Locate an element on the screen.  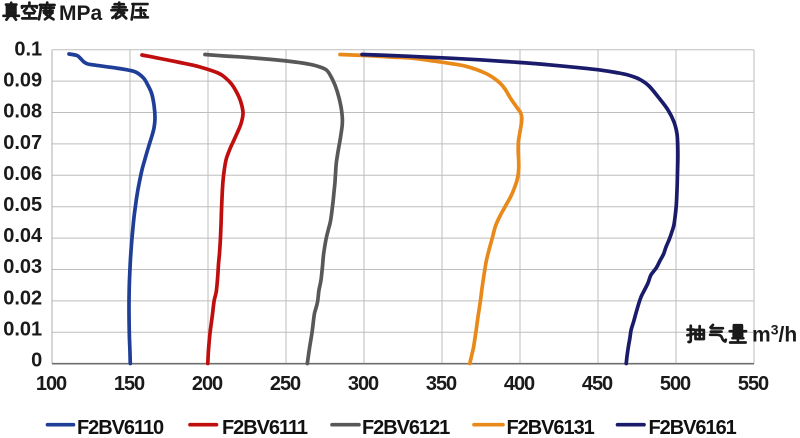
svg-text: 0.06 is located at coordinates (22, 174).